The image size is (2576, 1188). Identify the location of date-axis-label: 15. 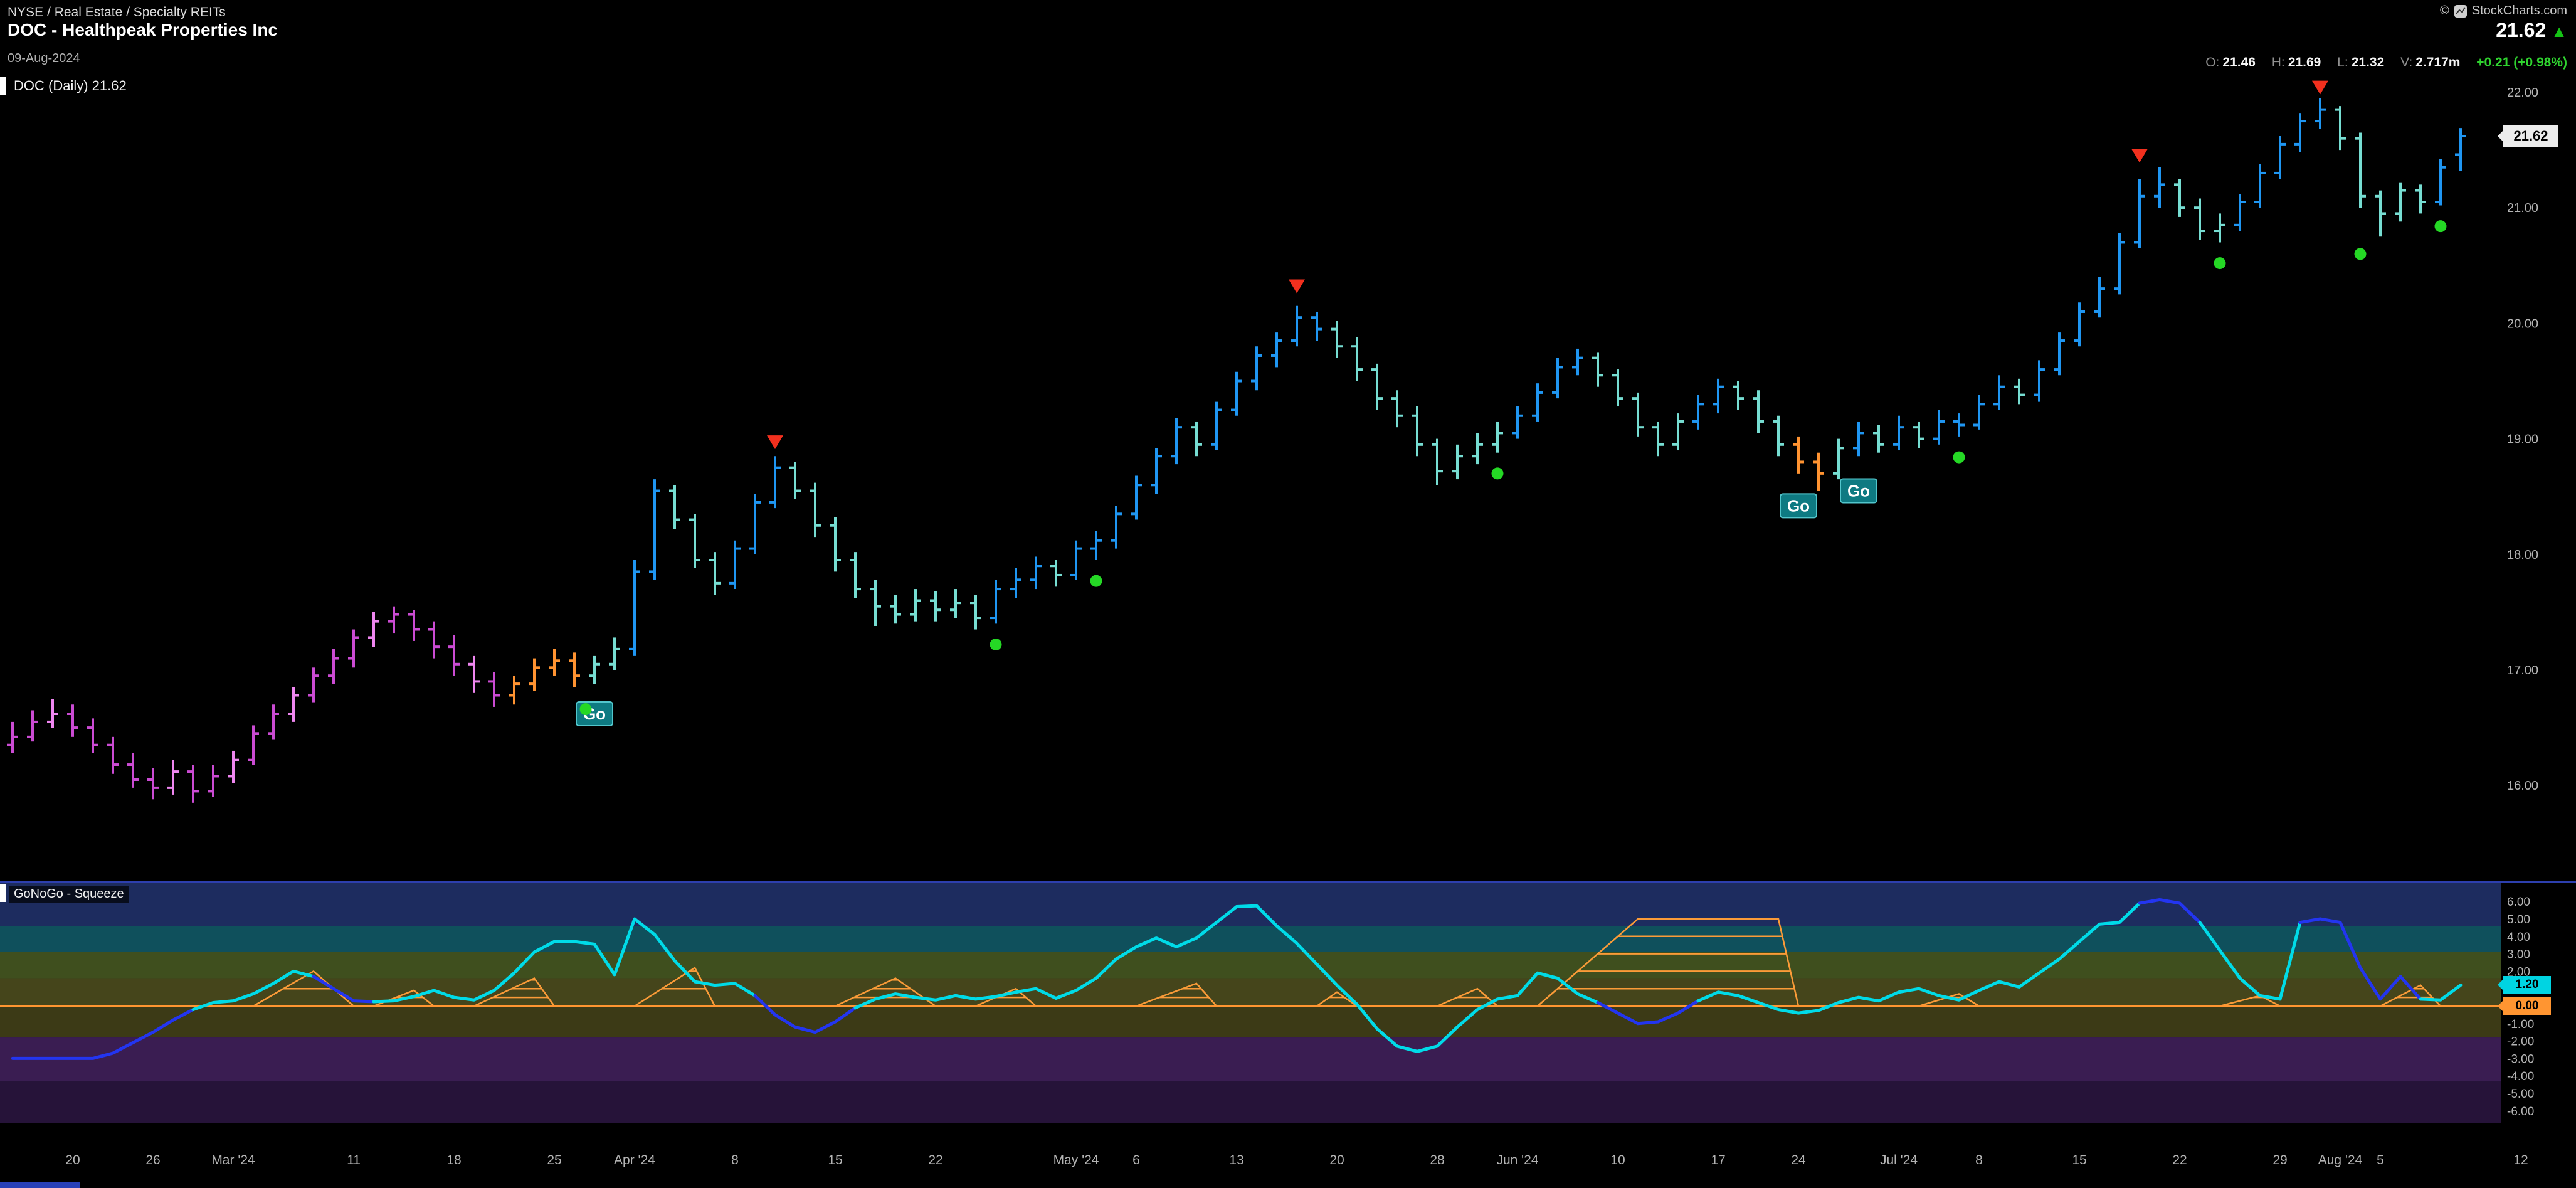
(835, 1160).